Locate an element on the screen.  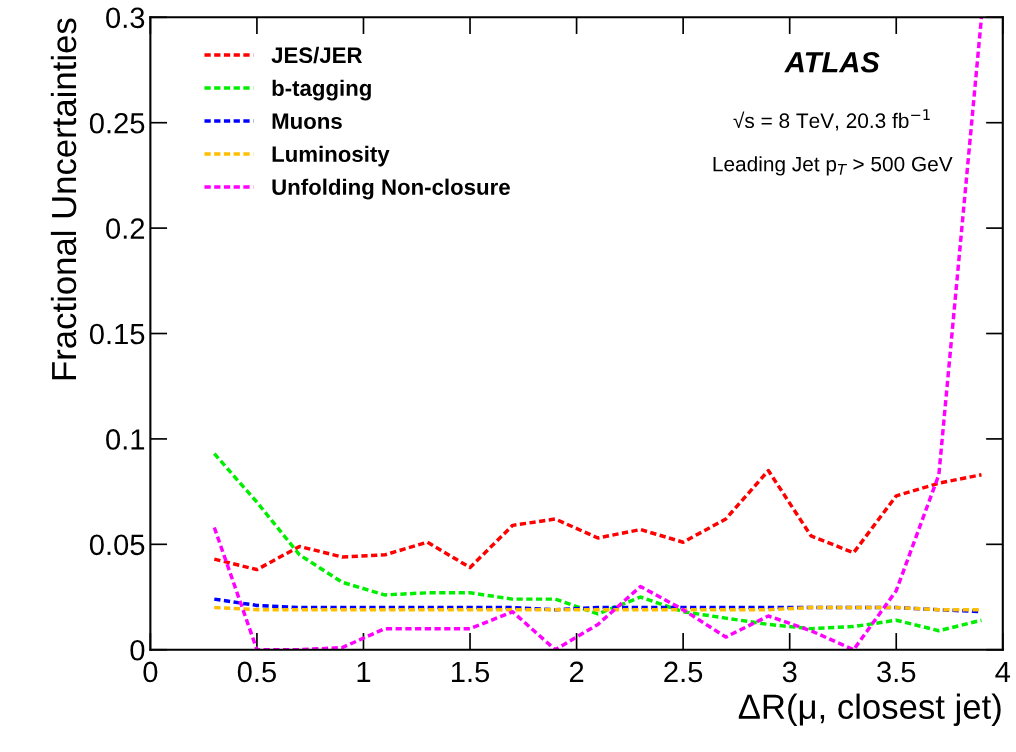
x-tick-label: 4 is located at coordinates (1003, 671).